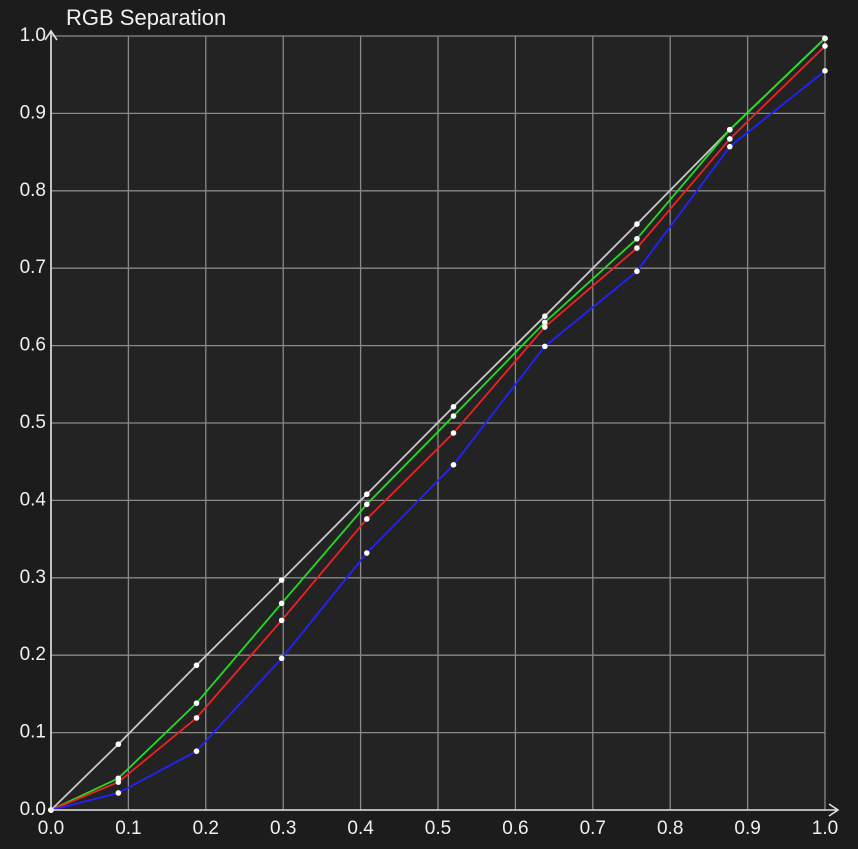 The image size is (858, 849). Describe the element at coordinates (360, 828) in the screenshot. I see `x-tick-label: 0.4` at that location.